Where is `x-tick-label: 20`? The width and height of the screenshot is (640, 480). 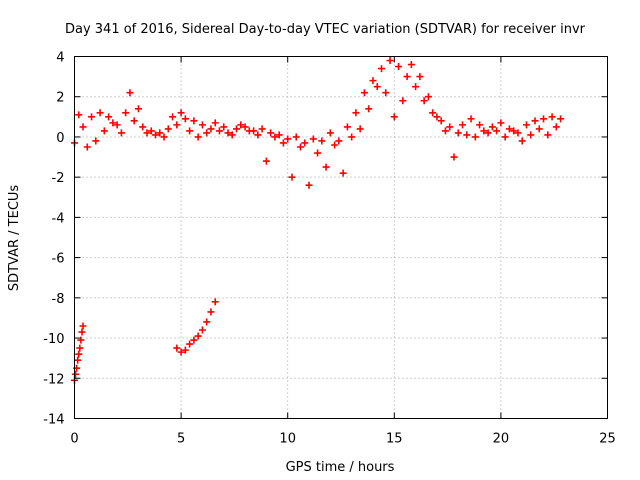
x-tick-label: 20 is located at coordinates (501, 439).